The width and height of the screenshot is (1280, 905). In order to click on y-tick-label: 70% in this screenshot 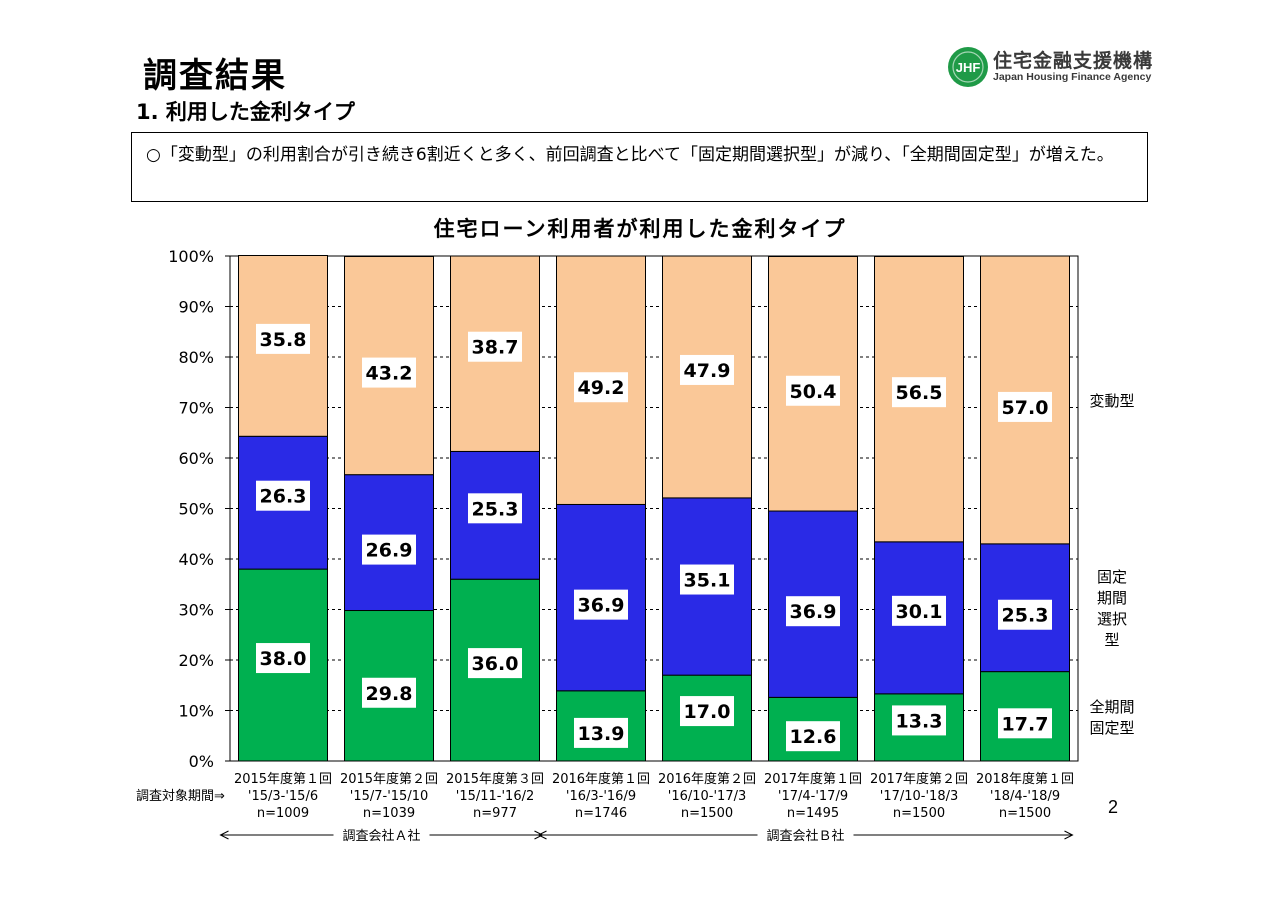, I will do `click(196, 408)`.